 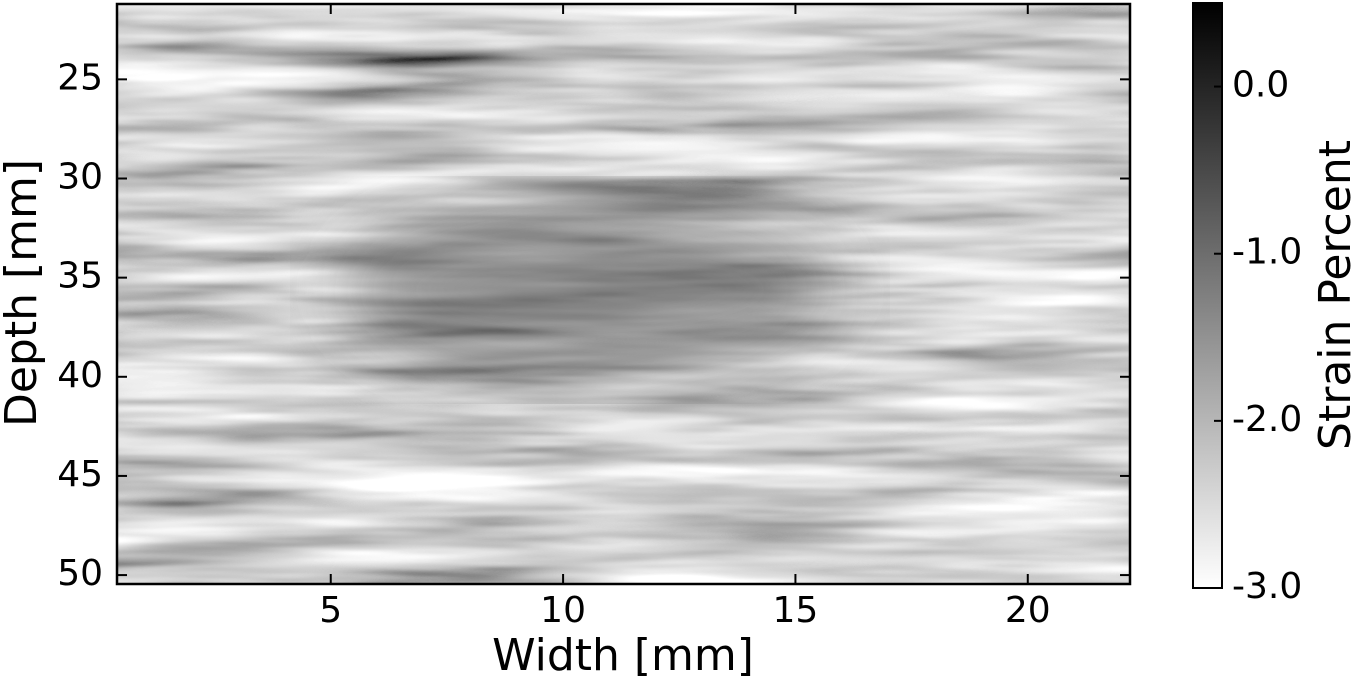 I want to click on x-tick-label: 20, so click(x=1028, y=610).